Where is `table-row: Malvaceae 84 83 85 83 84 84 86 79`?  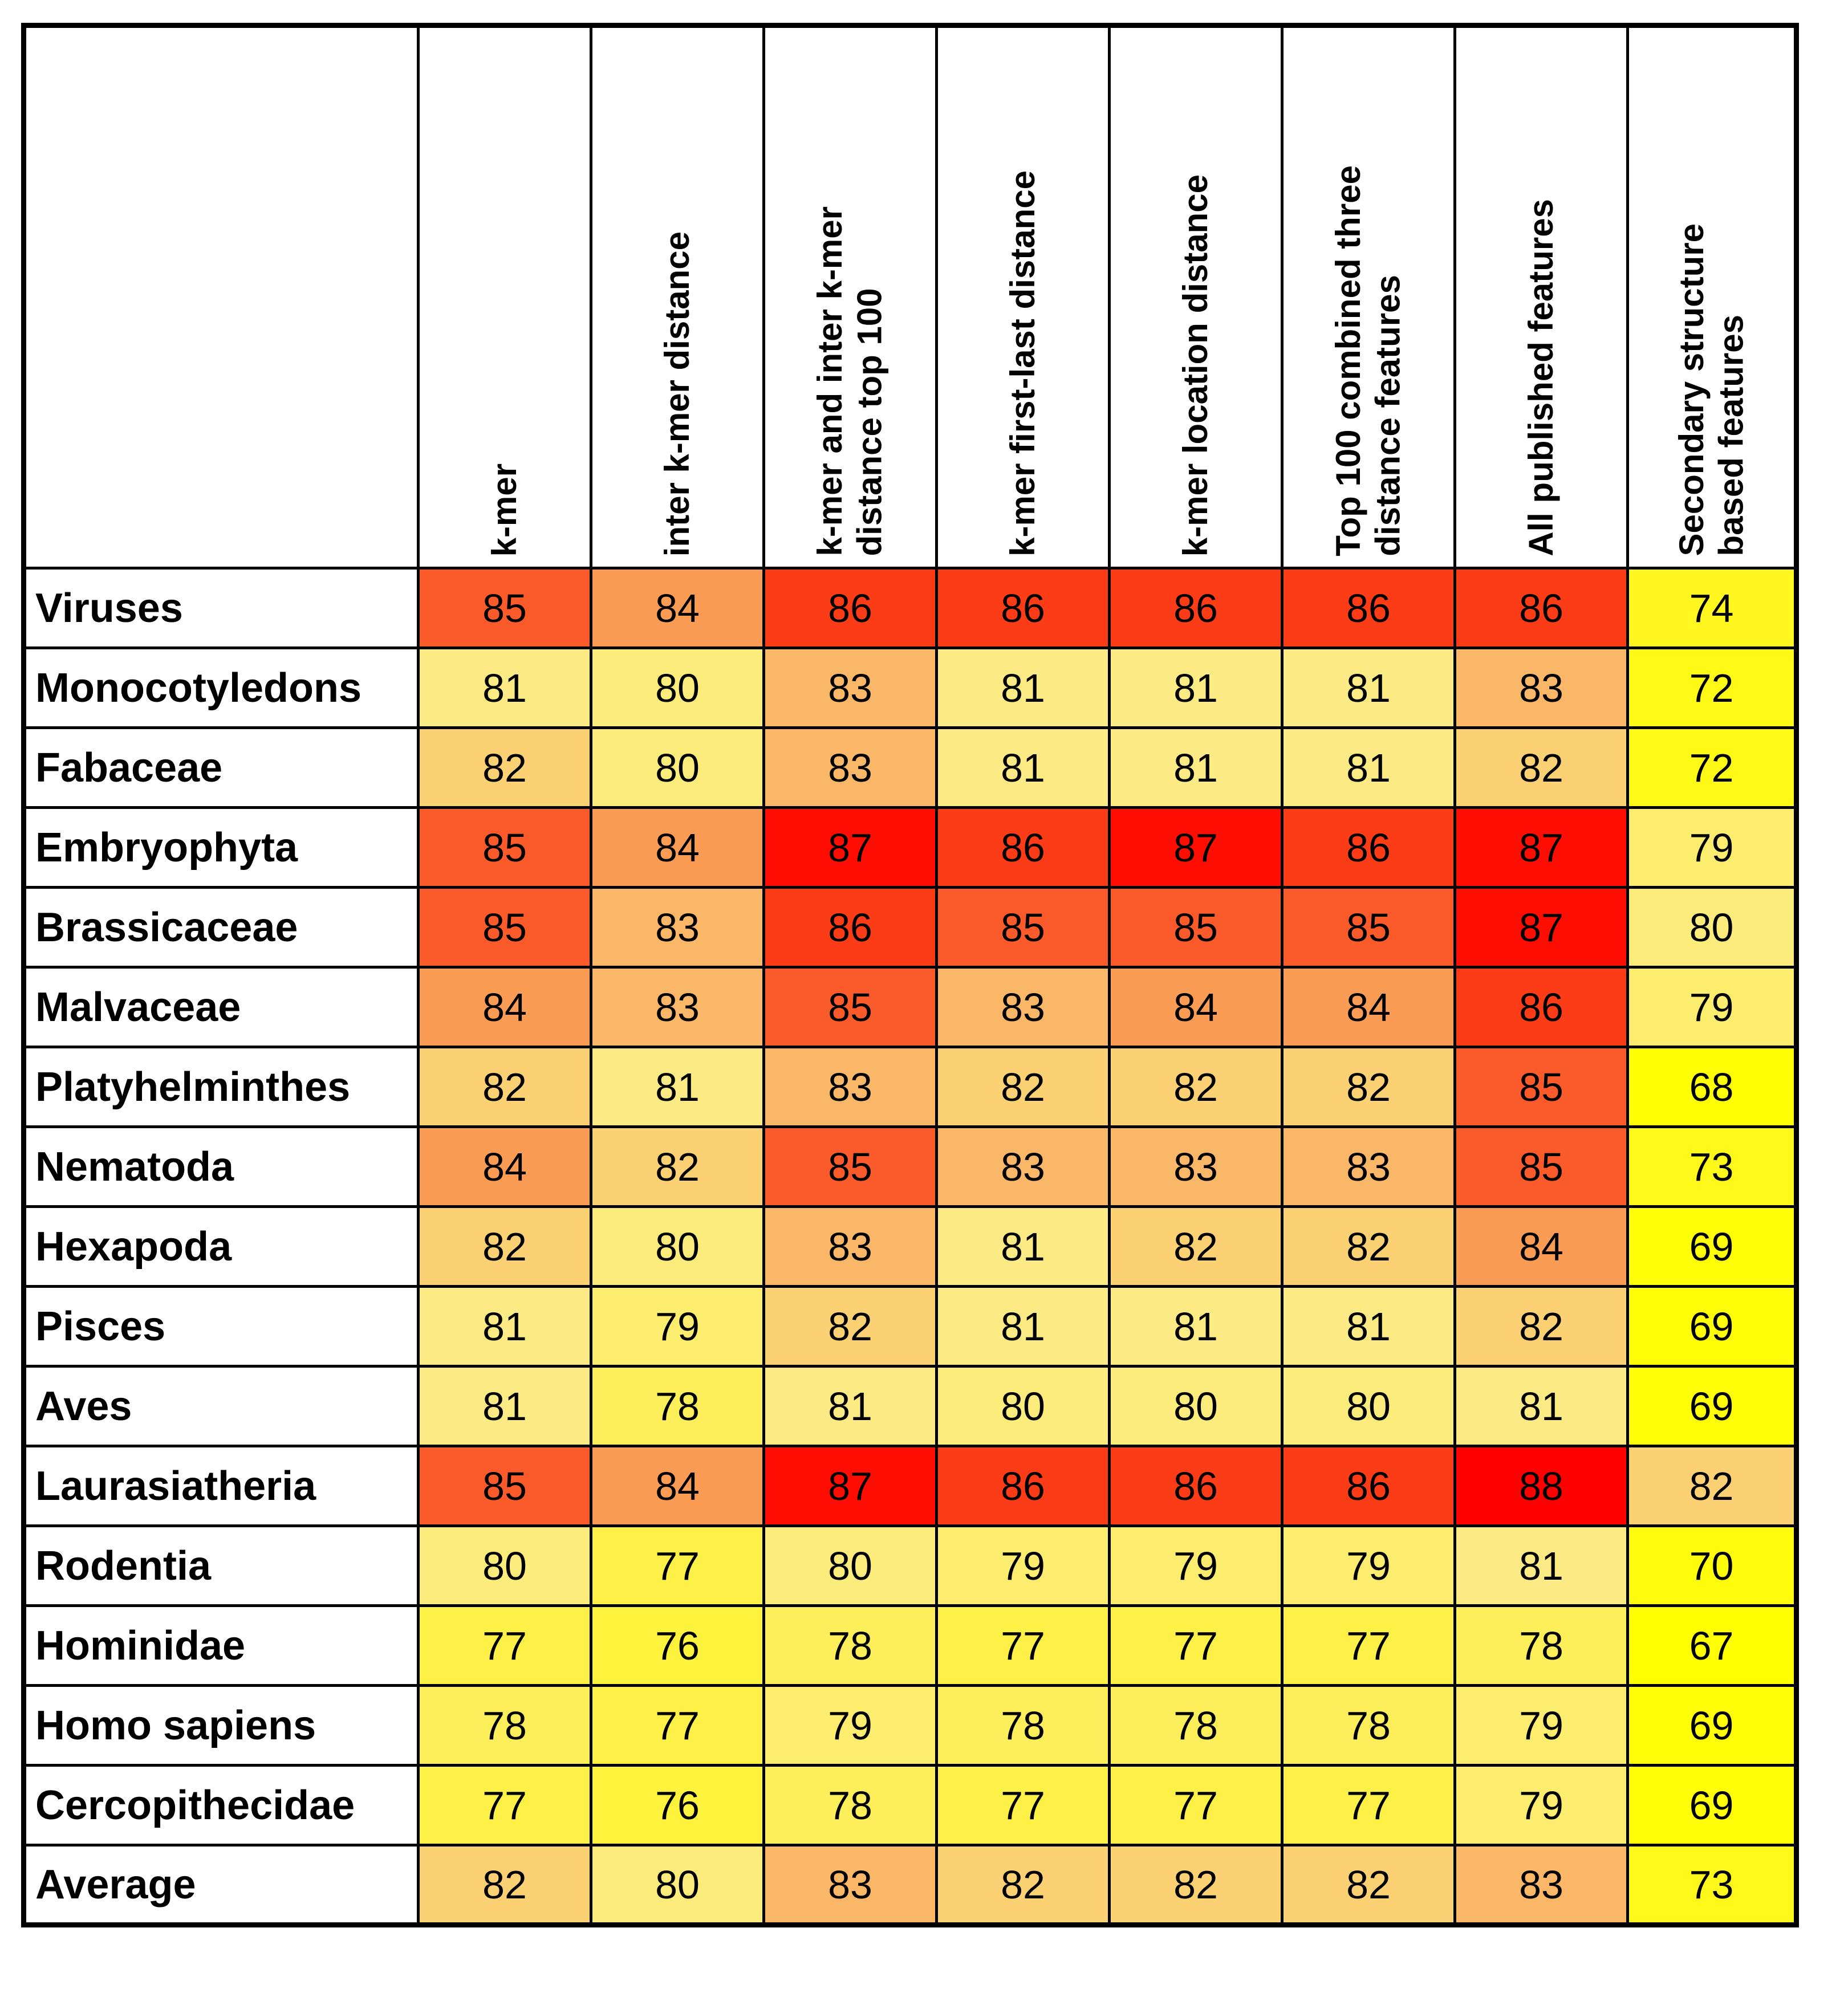 table-row: Malvaceae 84 83 85 83 84 84 86 79 is located at coordinates (910, 1007).